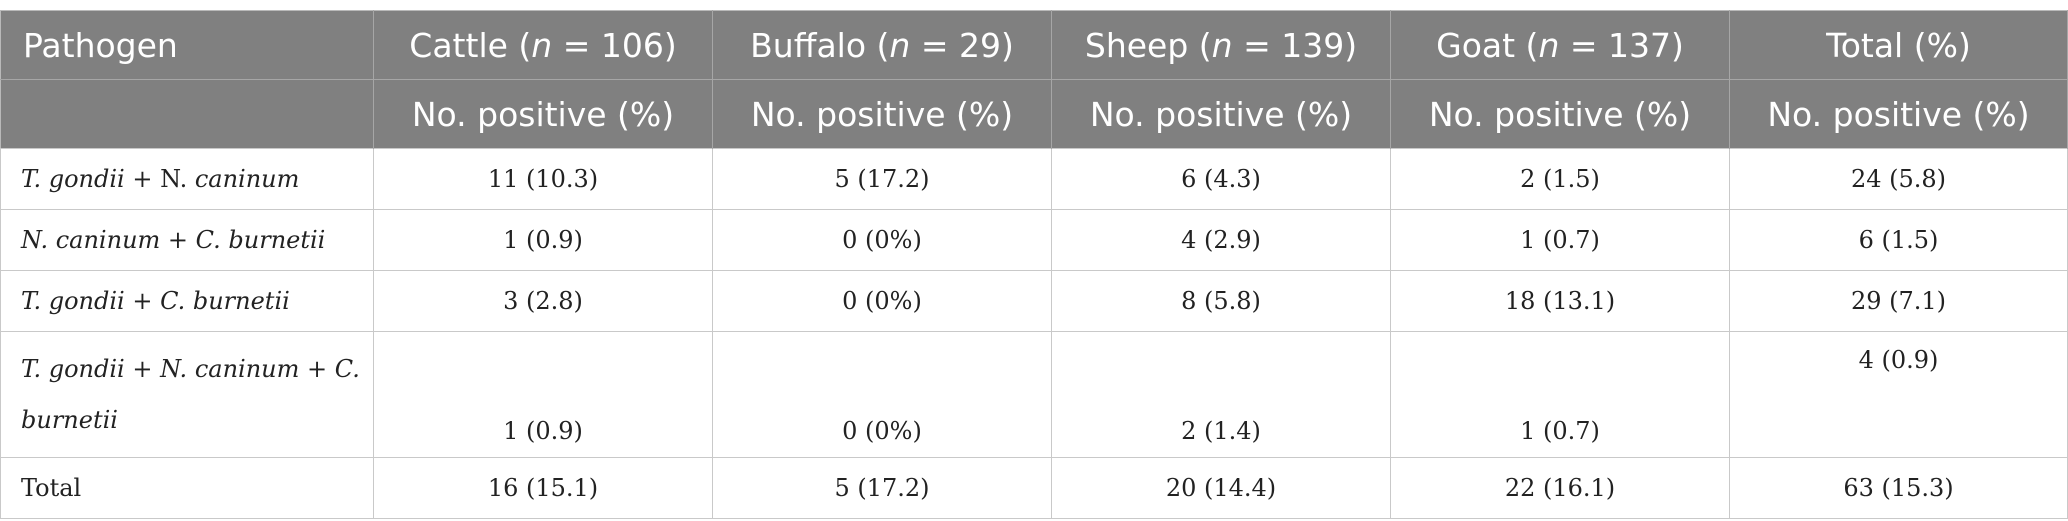  Describe the element at coordinates (1898, 114) in the screenshot. I see `header-total-sub: No. positive (%)` at that location.